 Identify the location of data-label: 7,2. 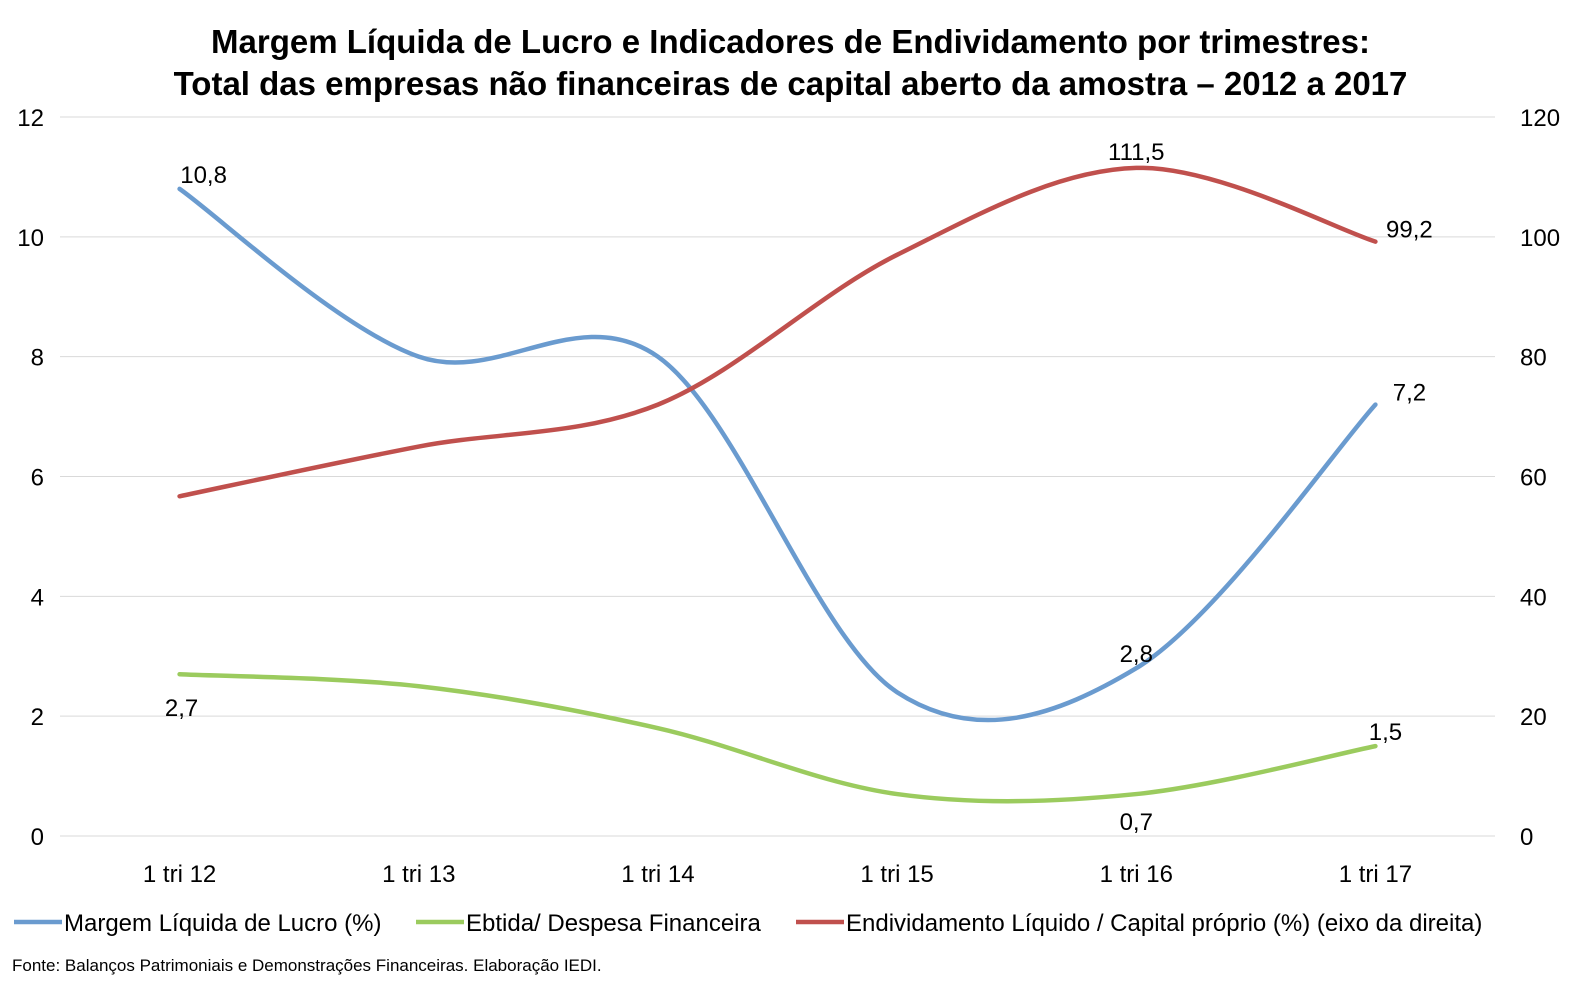
(1409, 393).